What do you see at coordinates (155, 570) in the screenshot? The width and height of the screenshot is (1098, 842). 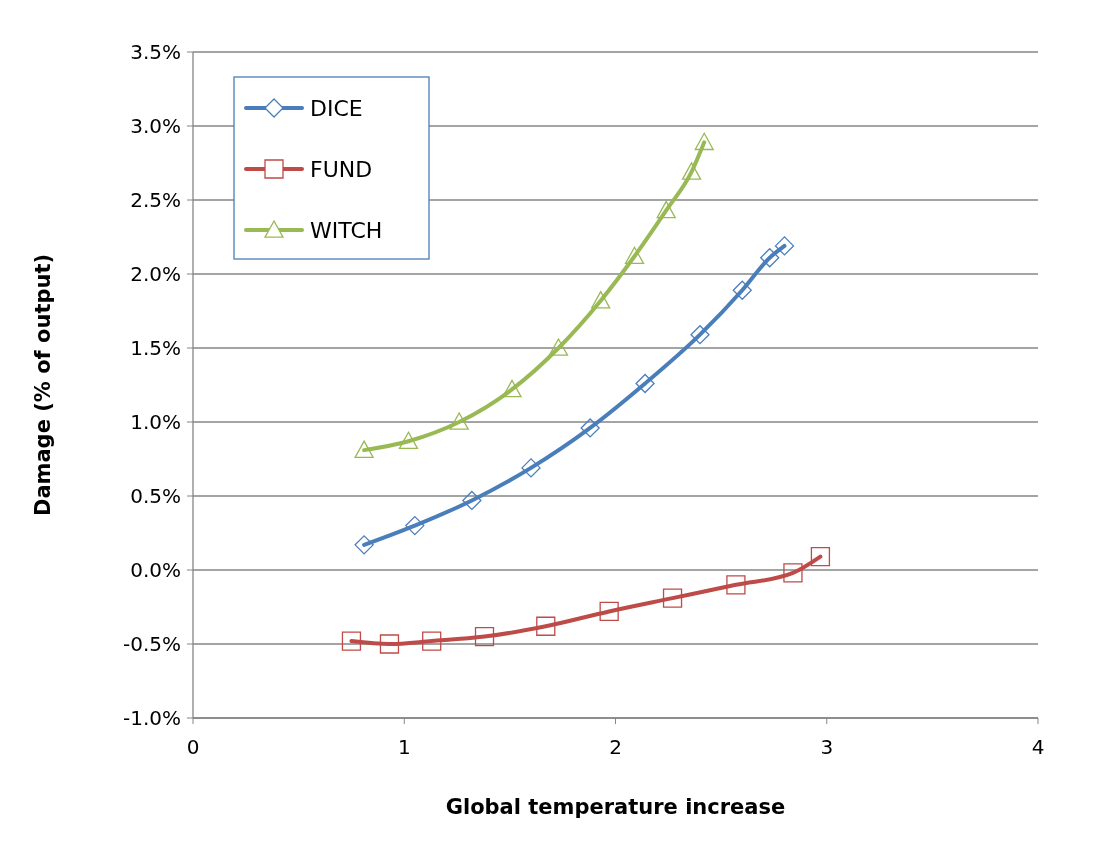 I see `y-tick-label: 0.0%` at bounding box center [155, 570].